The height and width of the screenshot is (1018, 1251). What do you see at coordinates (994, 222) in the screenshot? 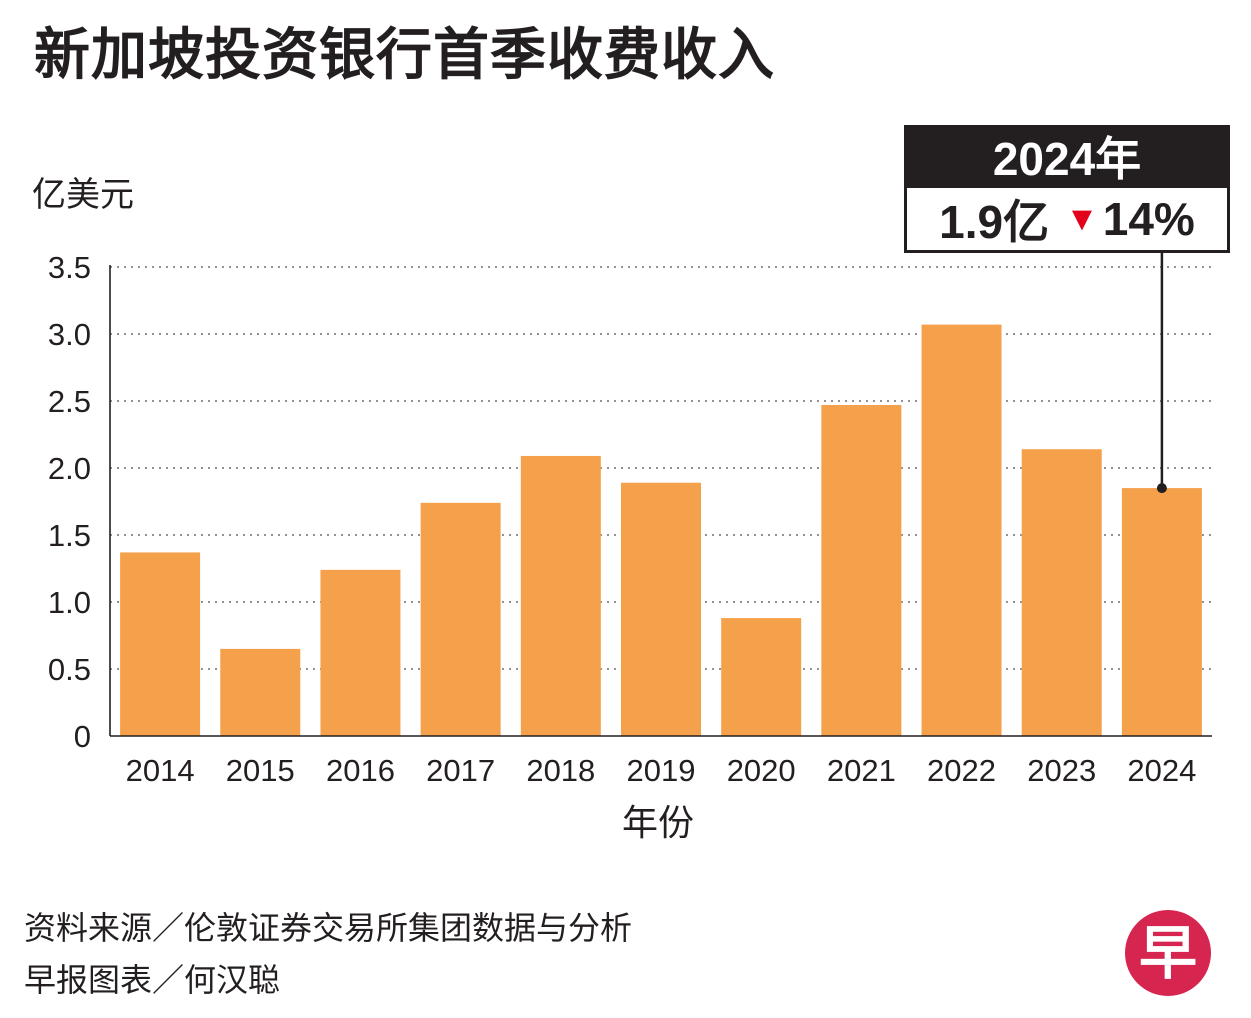
I see `callout-value: 1.9亿` at bounding box center [994, 222].